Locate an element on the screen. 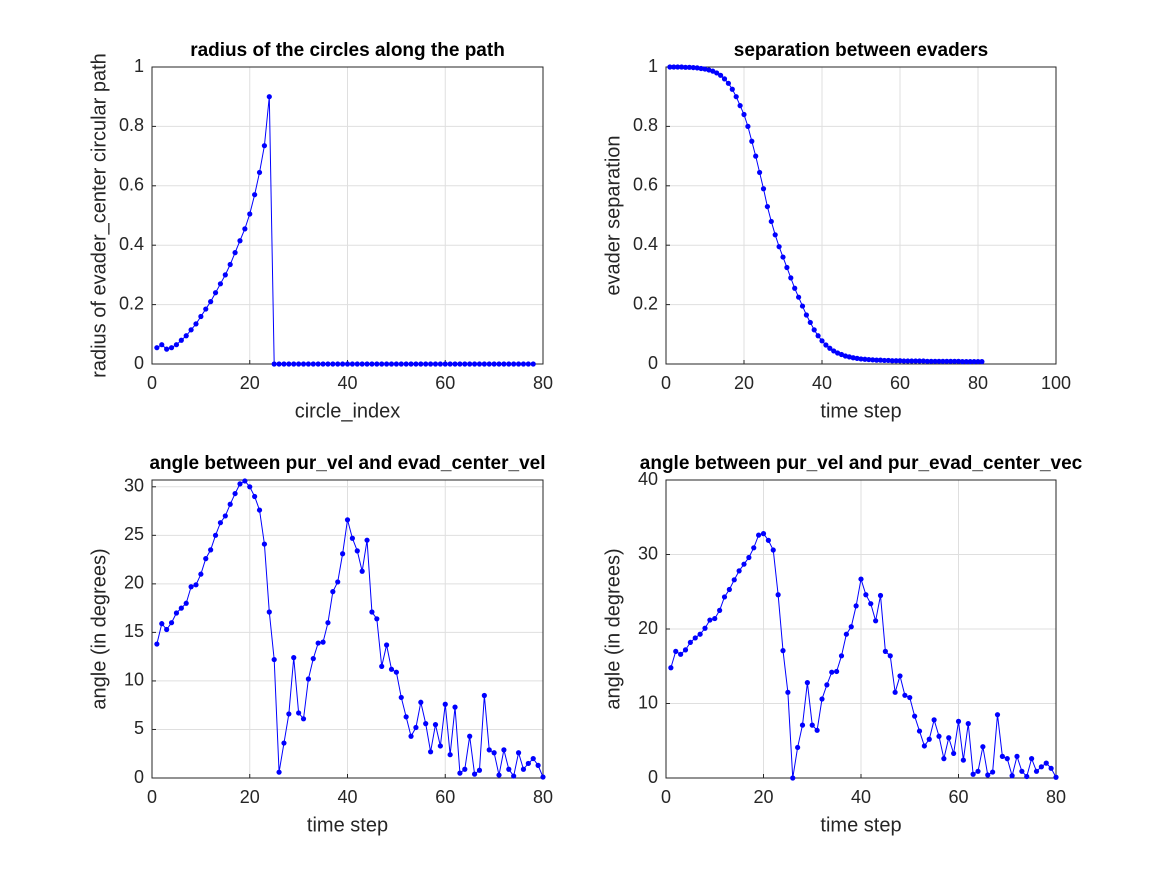 The height and width of the screenshot is (875, 1167). y-tick-label: 15 is located at coordinates (134, 631).